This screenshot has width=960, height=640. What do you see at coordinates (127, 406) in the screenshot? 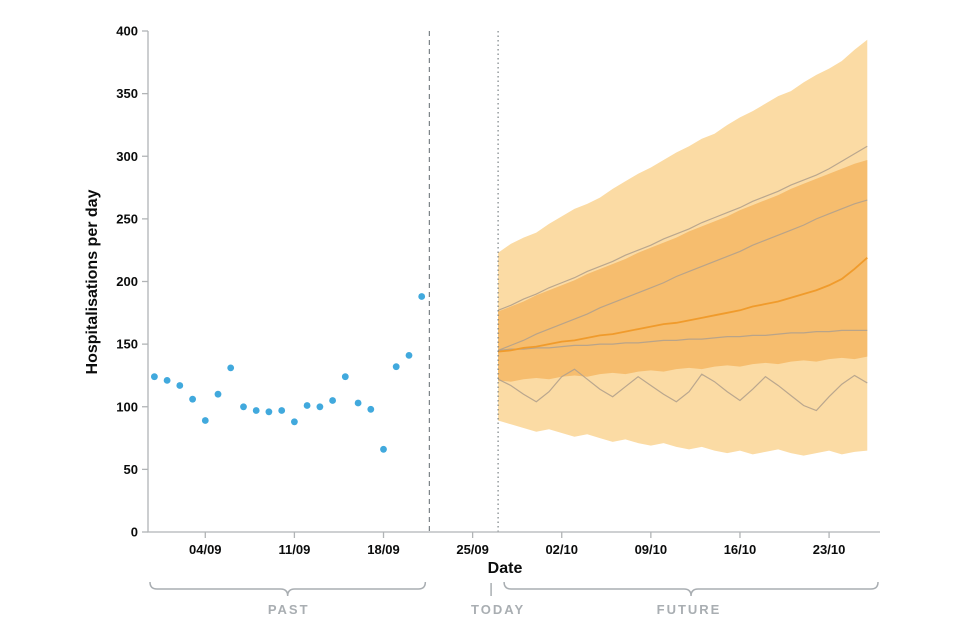
I see `y-tick-label: 100` at bounding box center [127, 406].